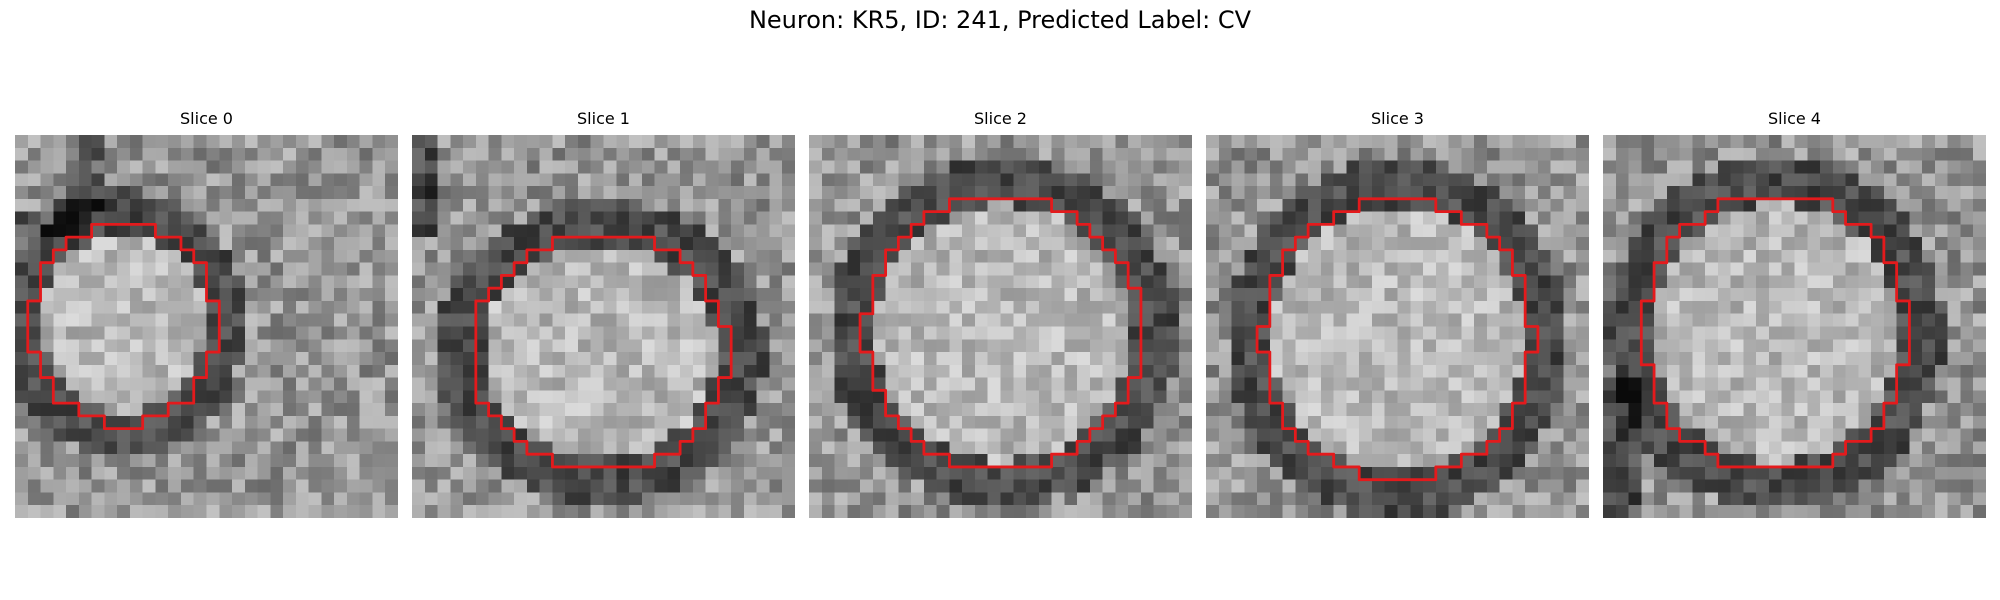 Image resolution: width=2000 pixels, height=600 pixels. What do you see at coordinates (1794, 118) in the screenshot?
I see `panel-title: Slice 4` at bounding box center [1794, 118].